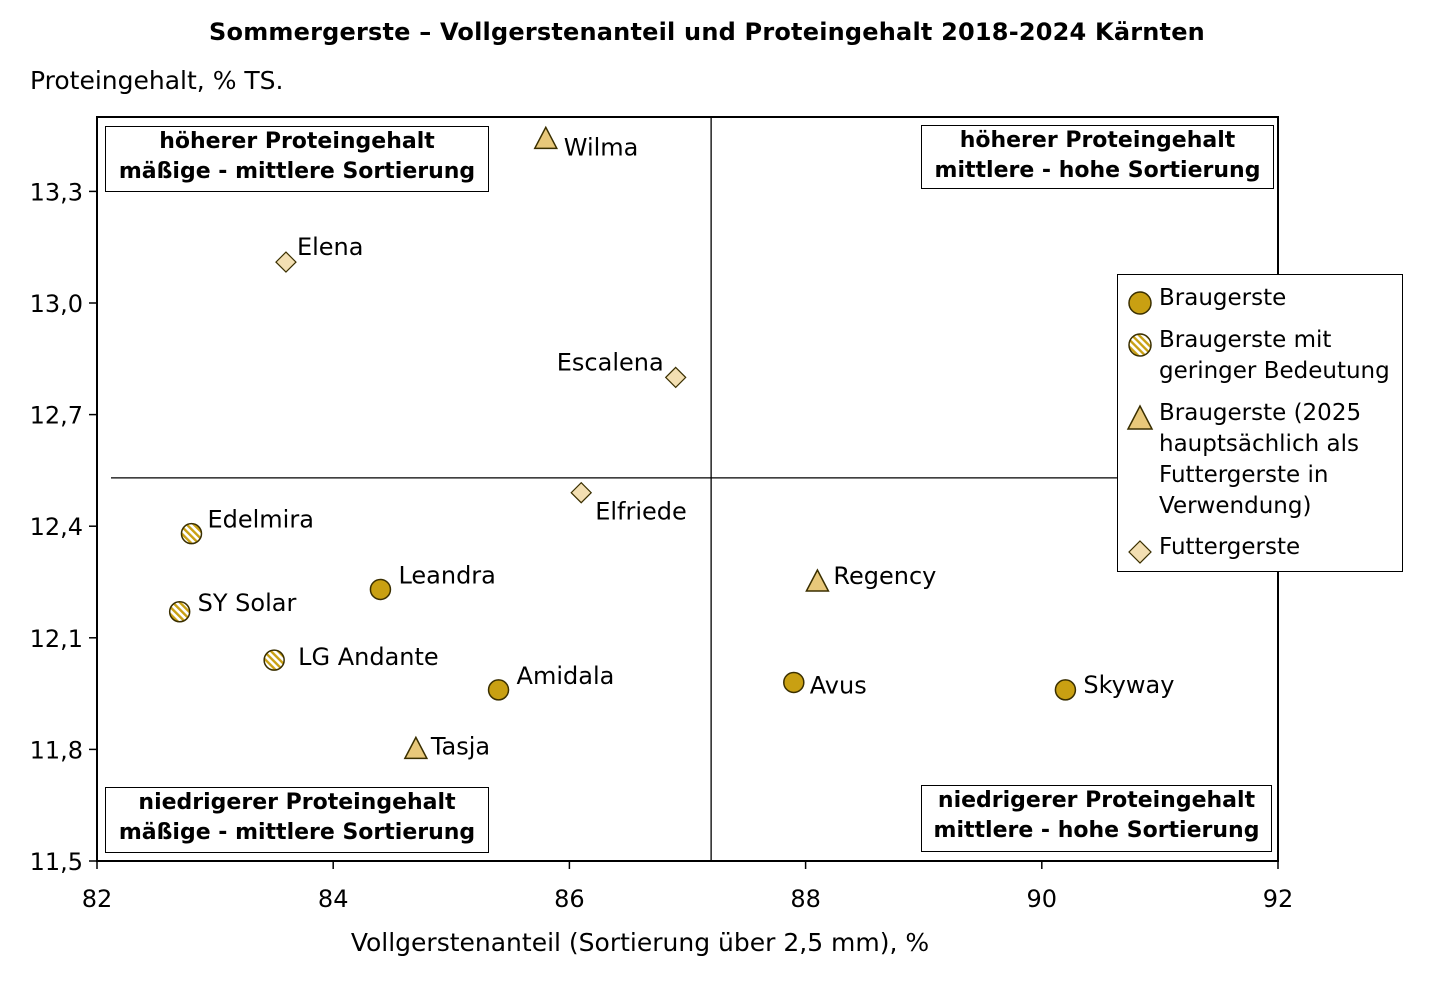 The image size is (1440, 997). What do you see at coordinates (498, 690) in the screenshot?
I see `marker-amidala` at bounding box center [498, 690].